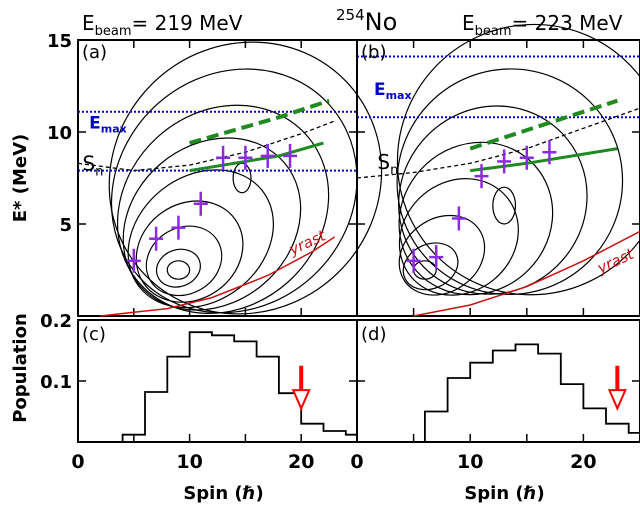 The image size is (640, 506). Describe the element at coordinates (373, 334) in the screenshot. I see `panel-label: (d)` at that location.